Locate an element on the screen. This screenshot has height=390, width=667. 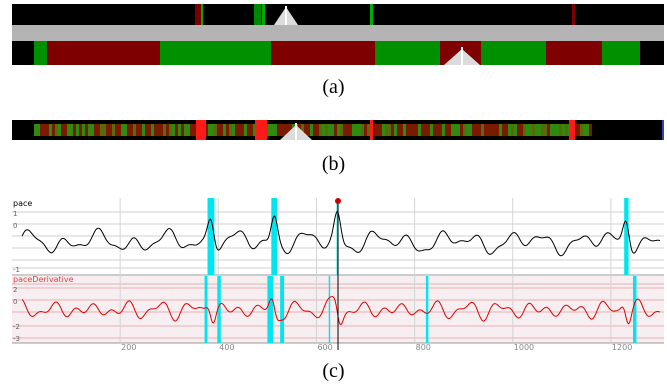
x-tick-label: 200 is located at coordinates (128, 346).